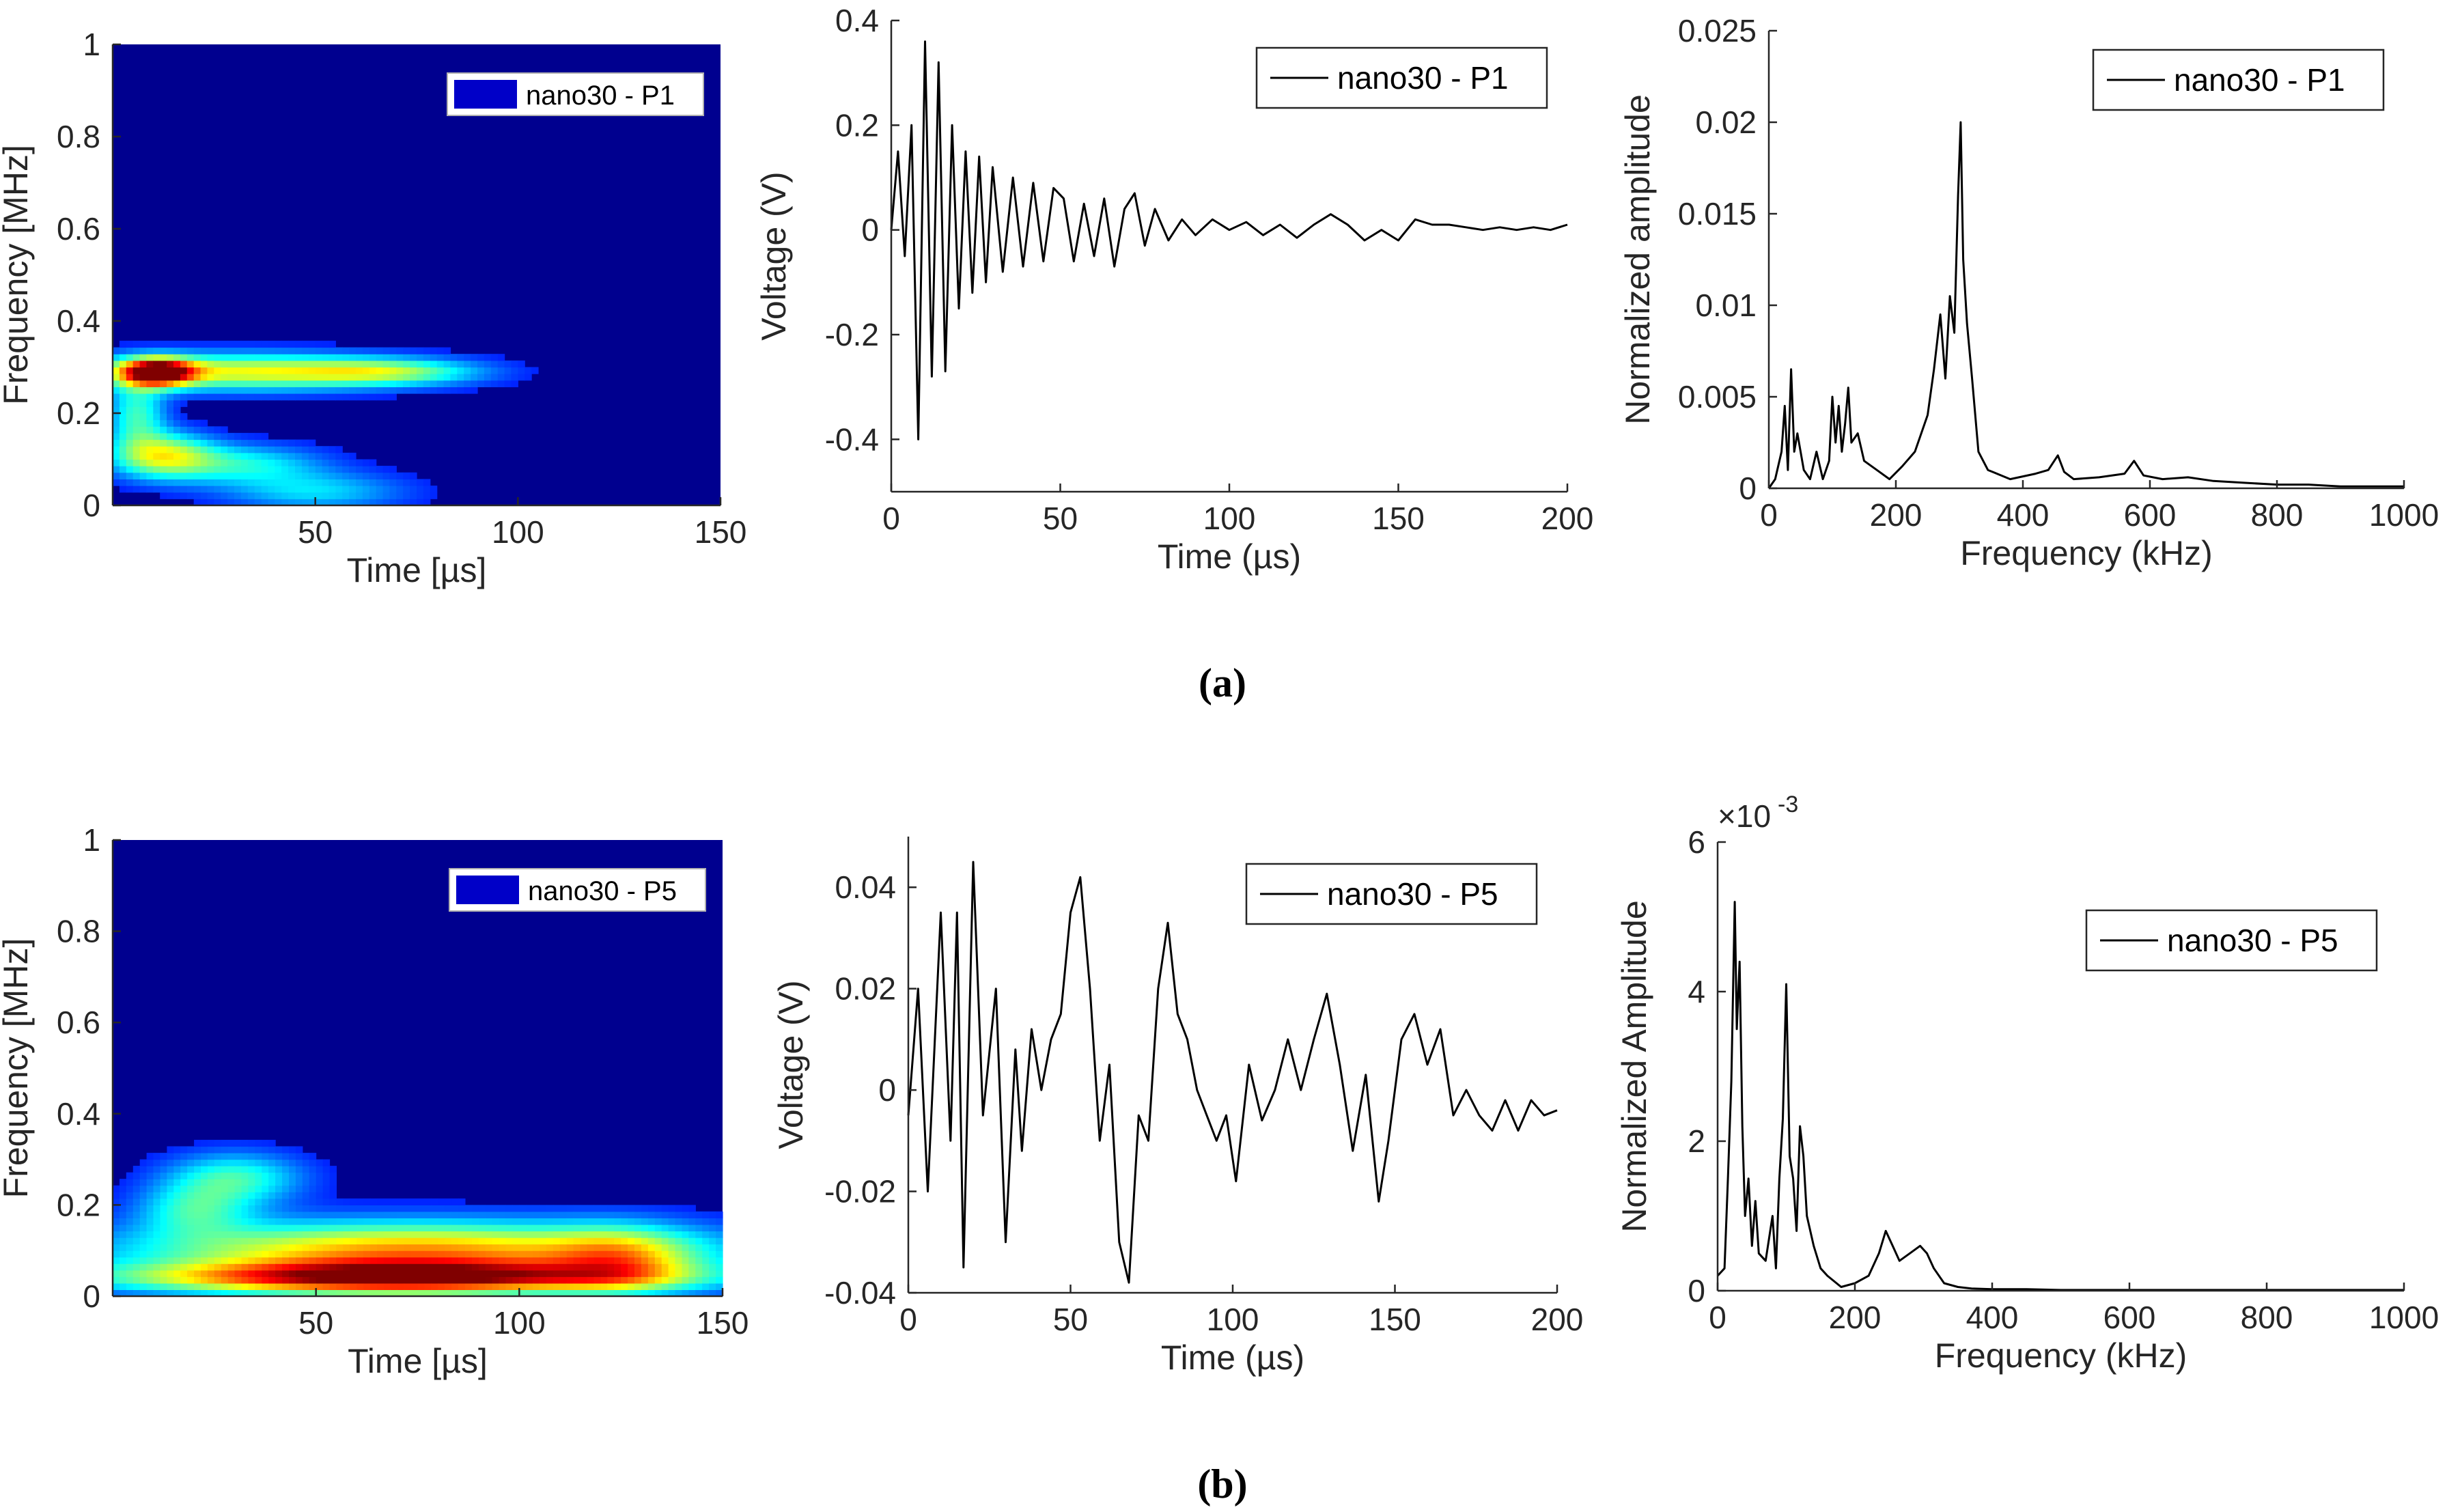  I want to click on x-tick-label: 600, so click(2150, 515).